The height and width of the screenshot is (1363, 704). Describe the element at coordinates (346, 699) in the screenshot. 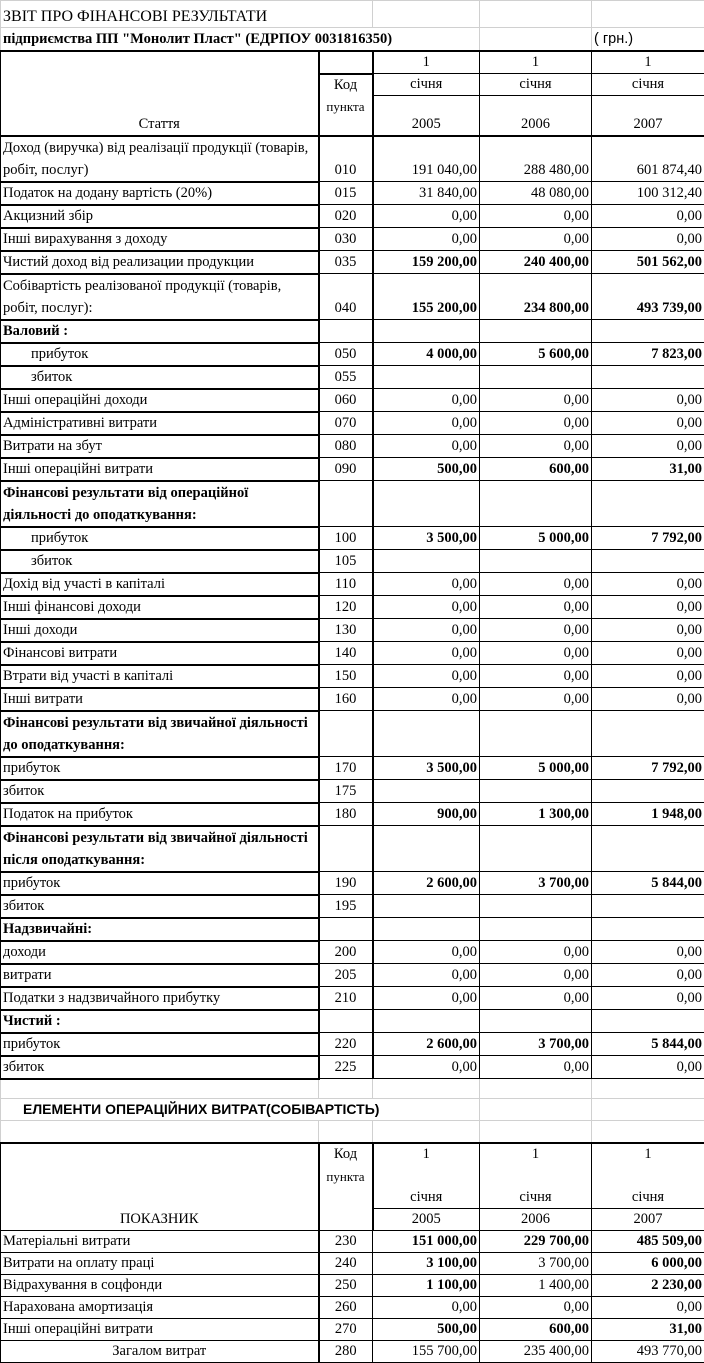

I see `row-code: 160` at that location.